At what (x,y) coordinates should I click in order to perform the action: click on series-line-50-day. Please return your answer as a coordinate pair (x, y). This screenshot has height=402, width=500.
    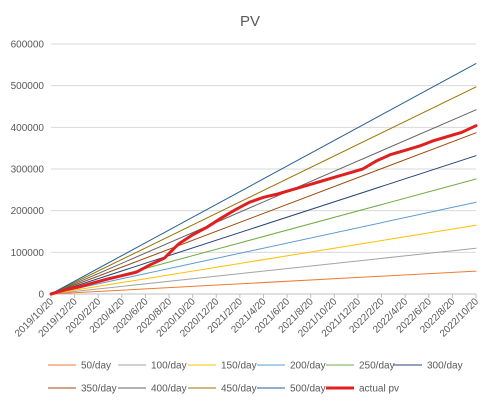
    Looking at the image, I should click on (263, 282).